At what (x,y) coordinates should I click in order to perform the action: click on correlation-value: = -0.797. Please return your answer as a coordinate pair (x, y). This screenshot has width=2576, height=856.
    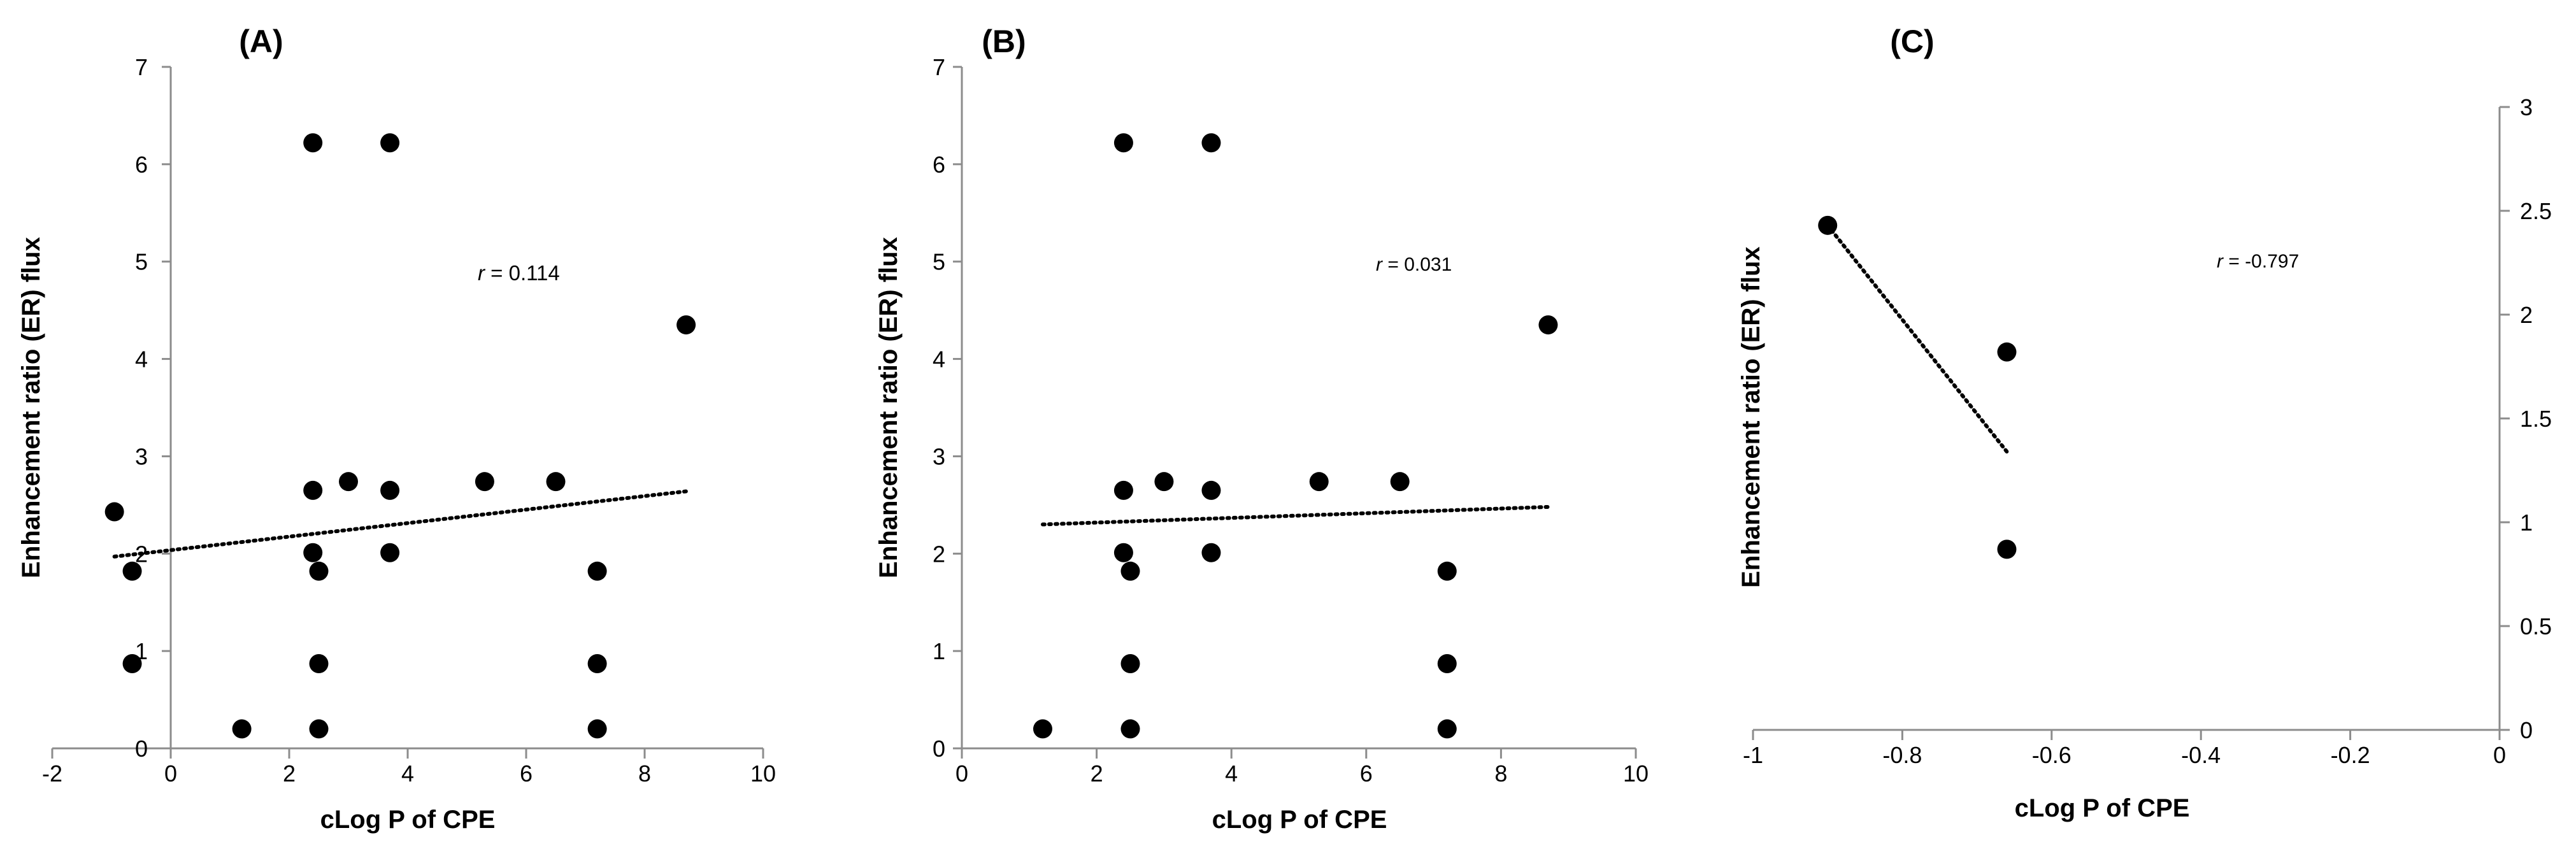
    Looking at the image, I should click on (2261, 261).